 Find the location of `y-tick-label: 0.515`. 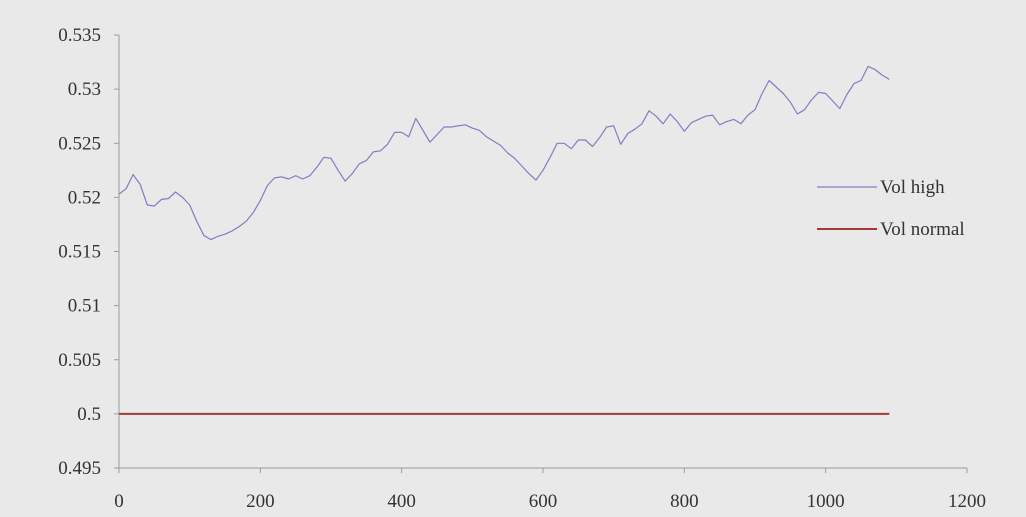

y-tick-label: 0.515 is located at coordinates (79, 252).